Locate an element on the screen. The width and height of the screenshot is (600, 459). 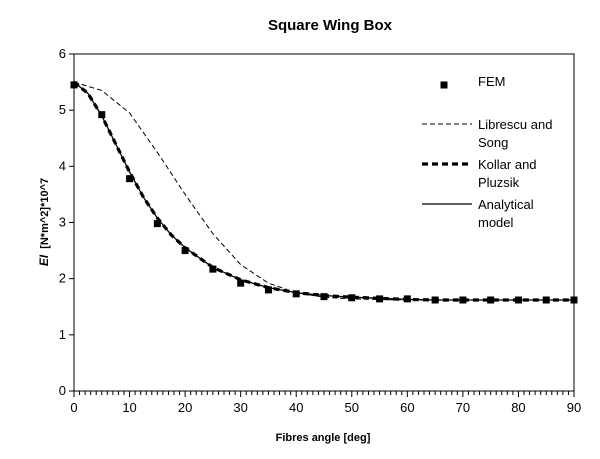
x-tick-label: 40 is located at coordinates (296, 407).